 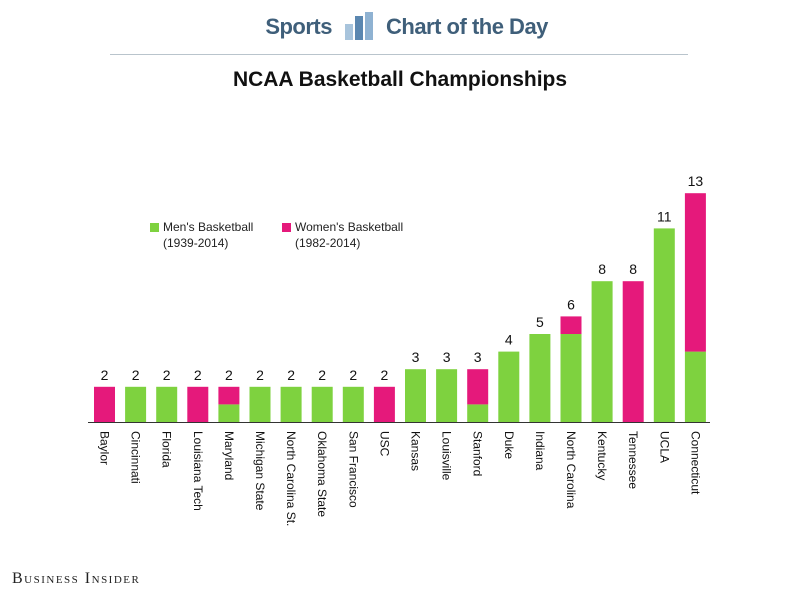 I want to click on x-tick-label: San Francisco, so click(x=353, y=469).